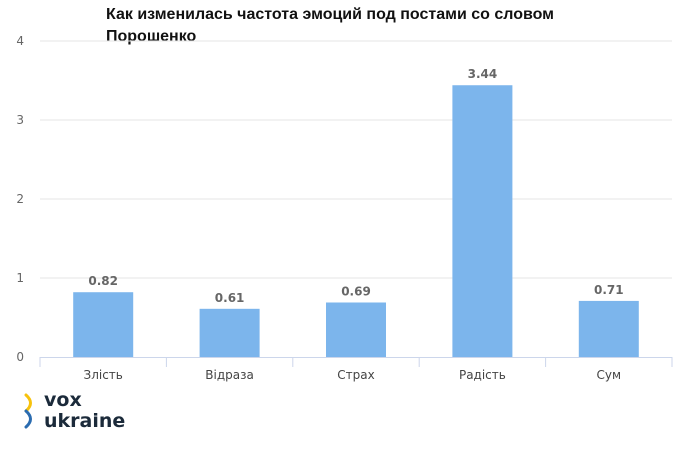  Describe the element at coordinates (103, 281) in the screenshot. I see `data-label: 0.82` at that location.